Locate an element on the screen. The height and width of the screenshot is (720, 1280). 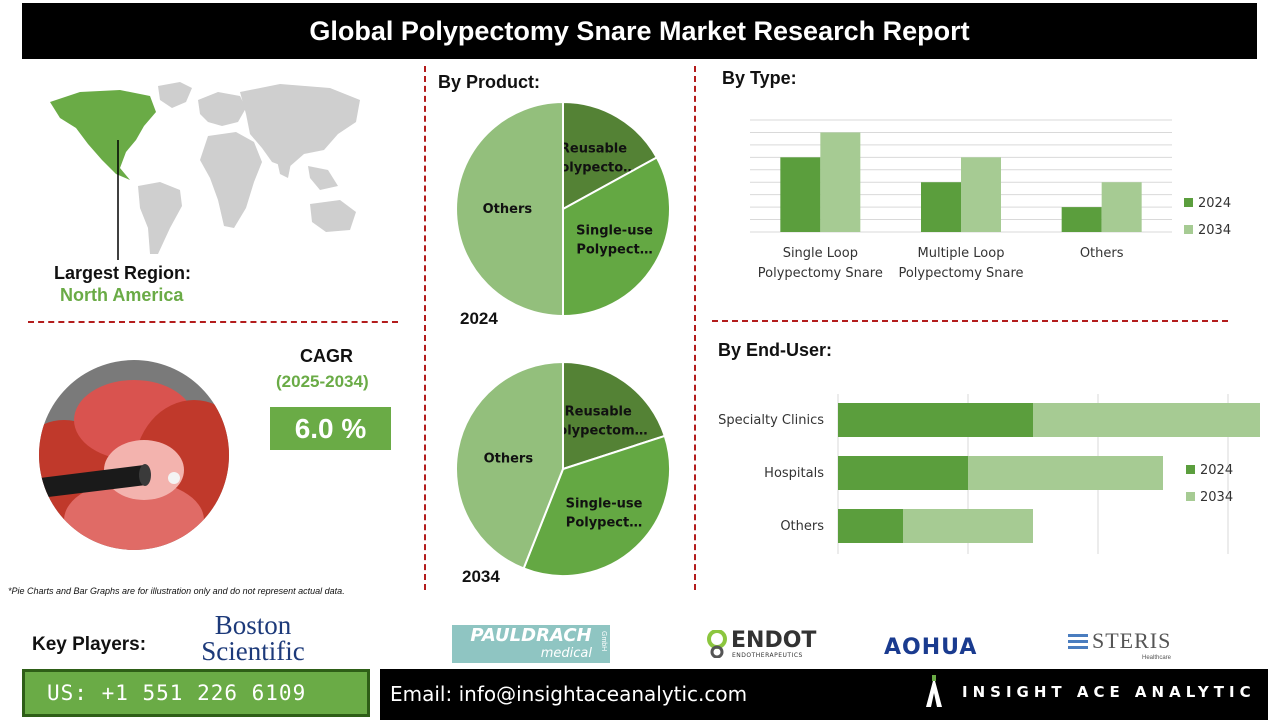
type-category-label-0: Single Loop Polypectomy Snare is located at coordinates (820, 263).